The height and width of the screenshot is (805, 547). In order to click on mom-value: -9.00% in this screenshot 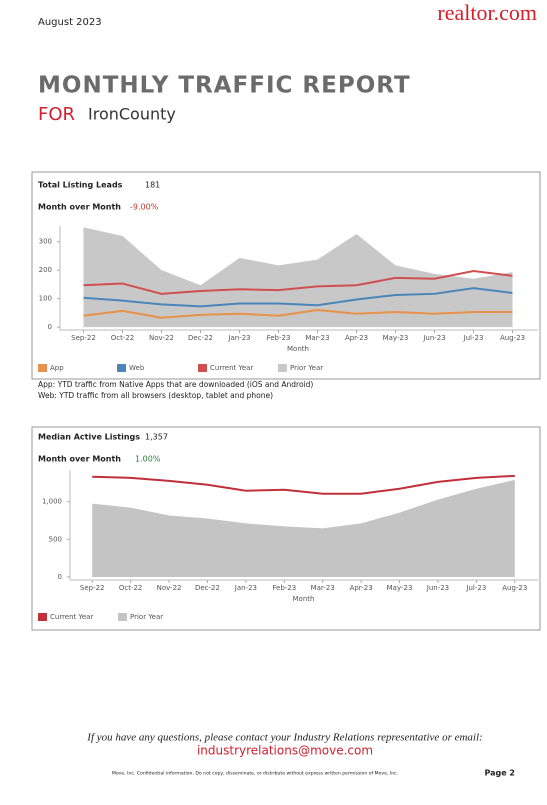, I will do `click(144, 207)`.